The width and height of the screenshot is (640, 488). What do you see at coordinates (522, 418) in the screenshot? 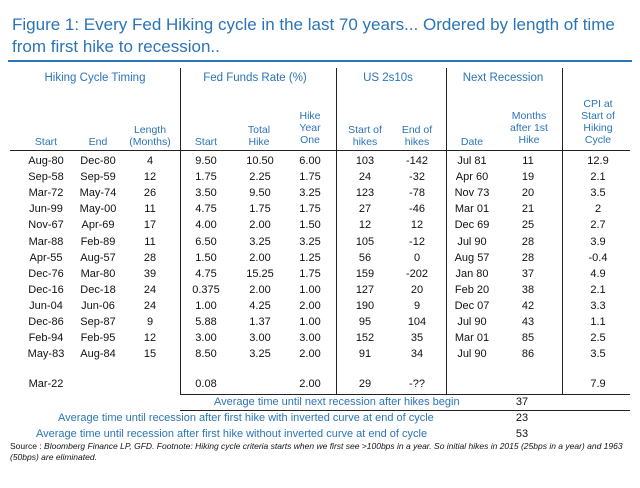
I see `summary-value: 23` at bounding box center [522, 418].